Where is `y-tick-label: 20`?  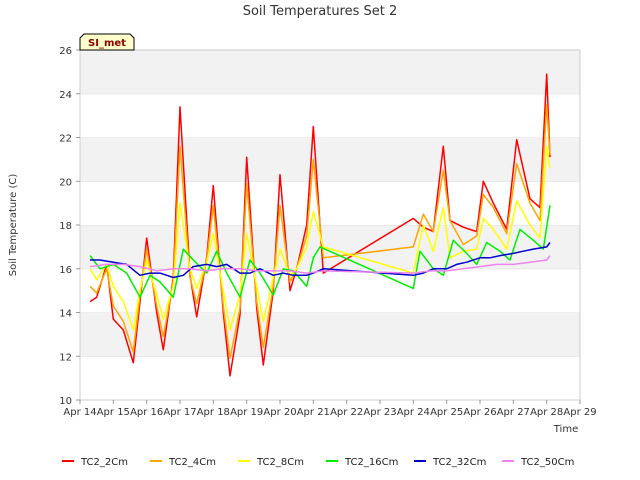
y-tick-label: 20 is located at coordinates (65, 182).